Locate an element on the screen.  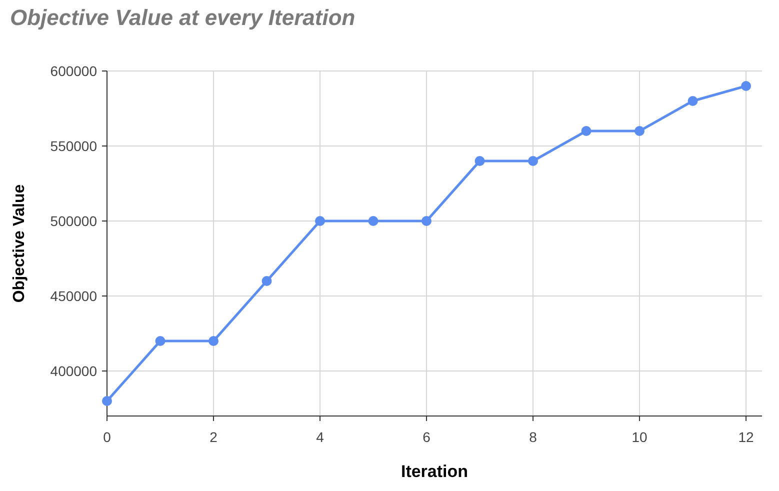
x-tick-label: 12 is located at coordinates (746, 437).